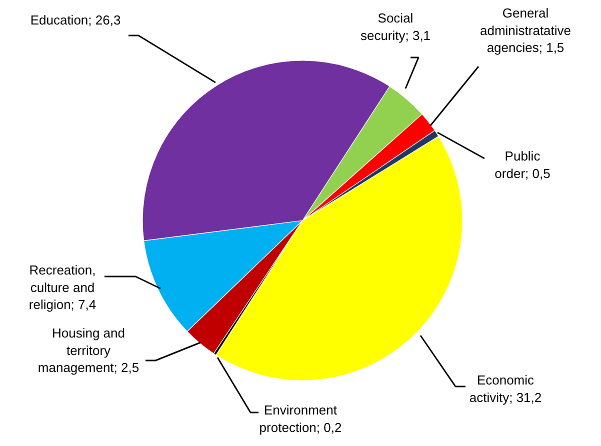 The width and height of the screenshot is (601, 446). I want to click on slice-label: Economic activity; 31,2, so click(505, 388).